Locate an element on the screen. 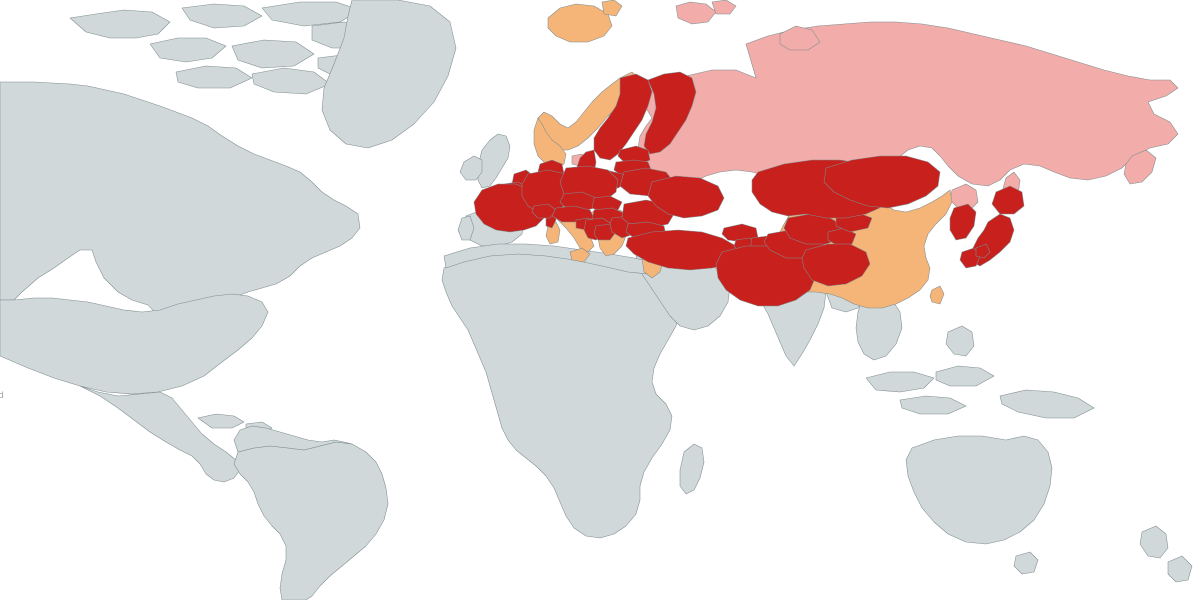  region-ukraine is located at coordinates (686, 197).